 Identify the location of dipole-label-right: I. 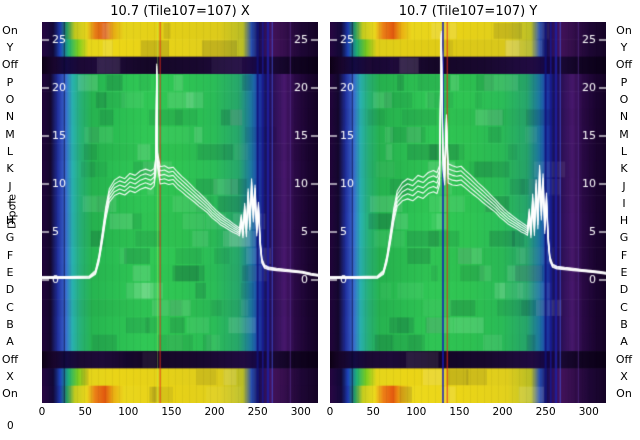
(624, 203).